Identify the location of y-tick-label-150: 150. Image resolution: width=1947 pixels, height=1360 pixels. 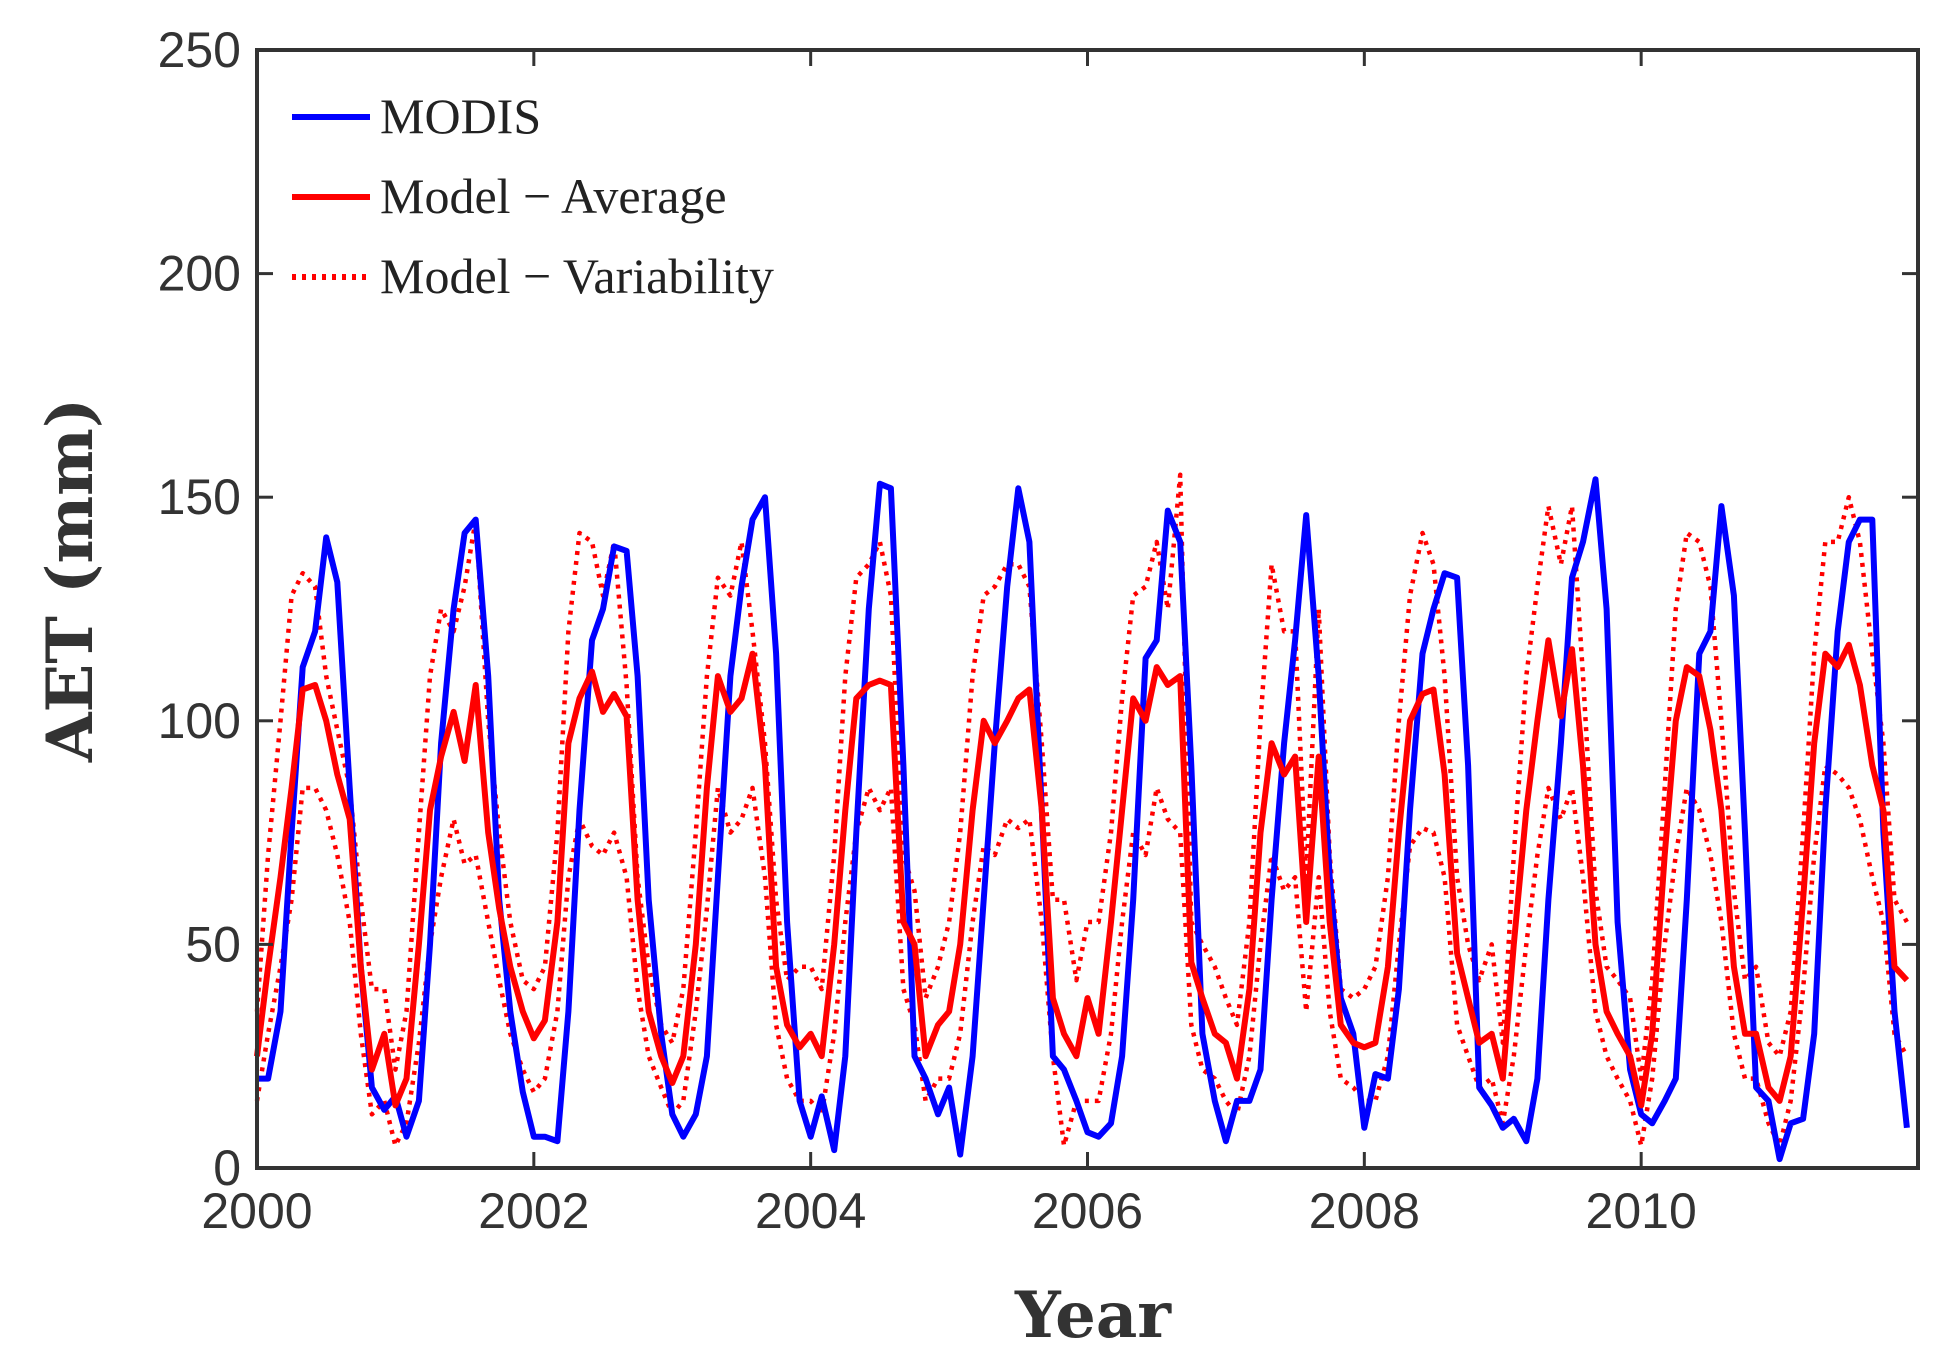
(199, 497).